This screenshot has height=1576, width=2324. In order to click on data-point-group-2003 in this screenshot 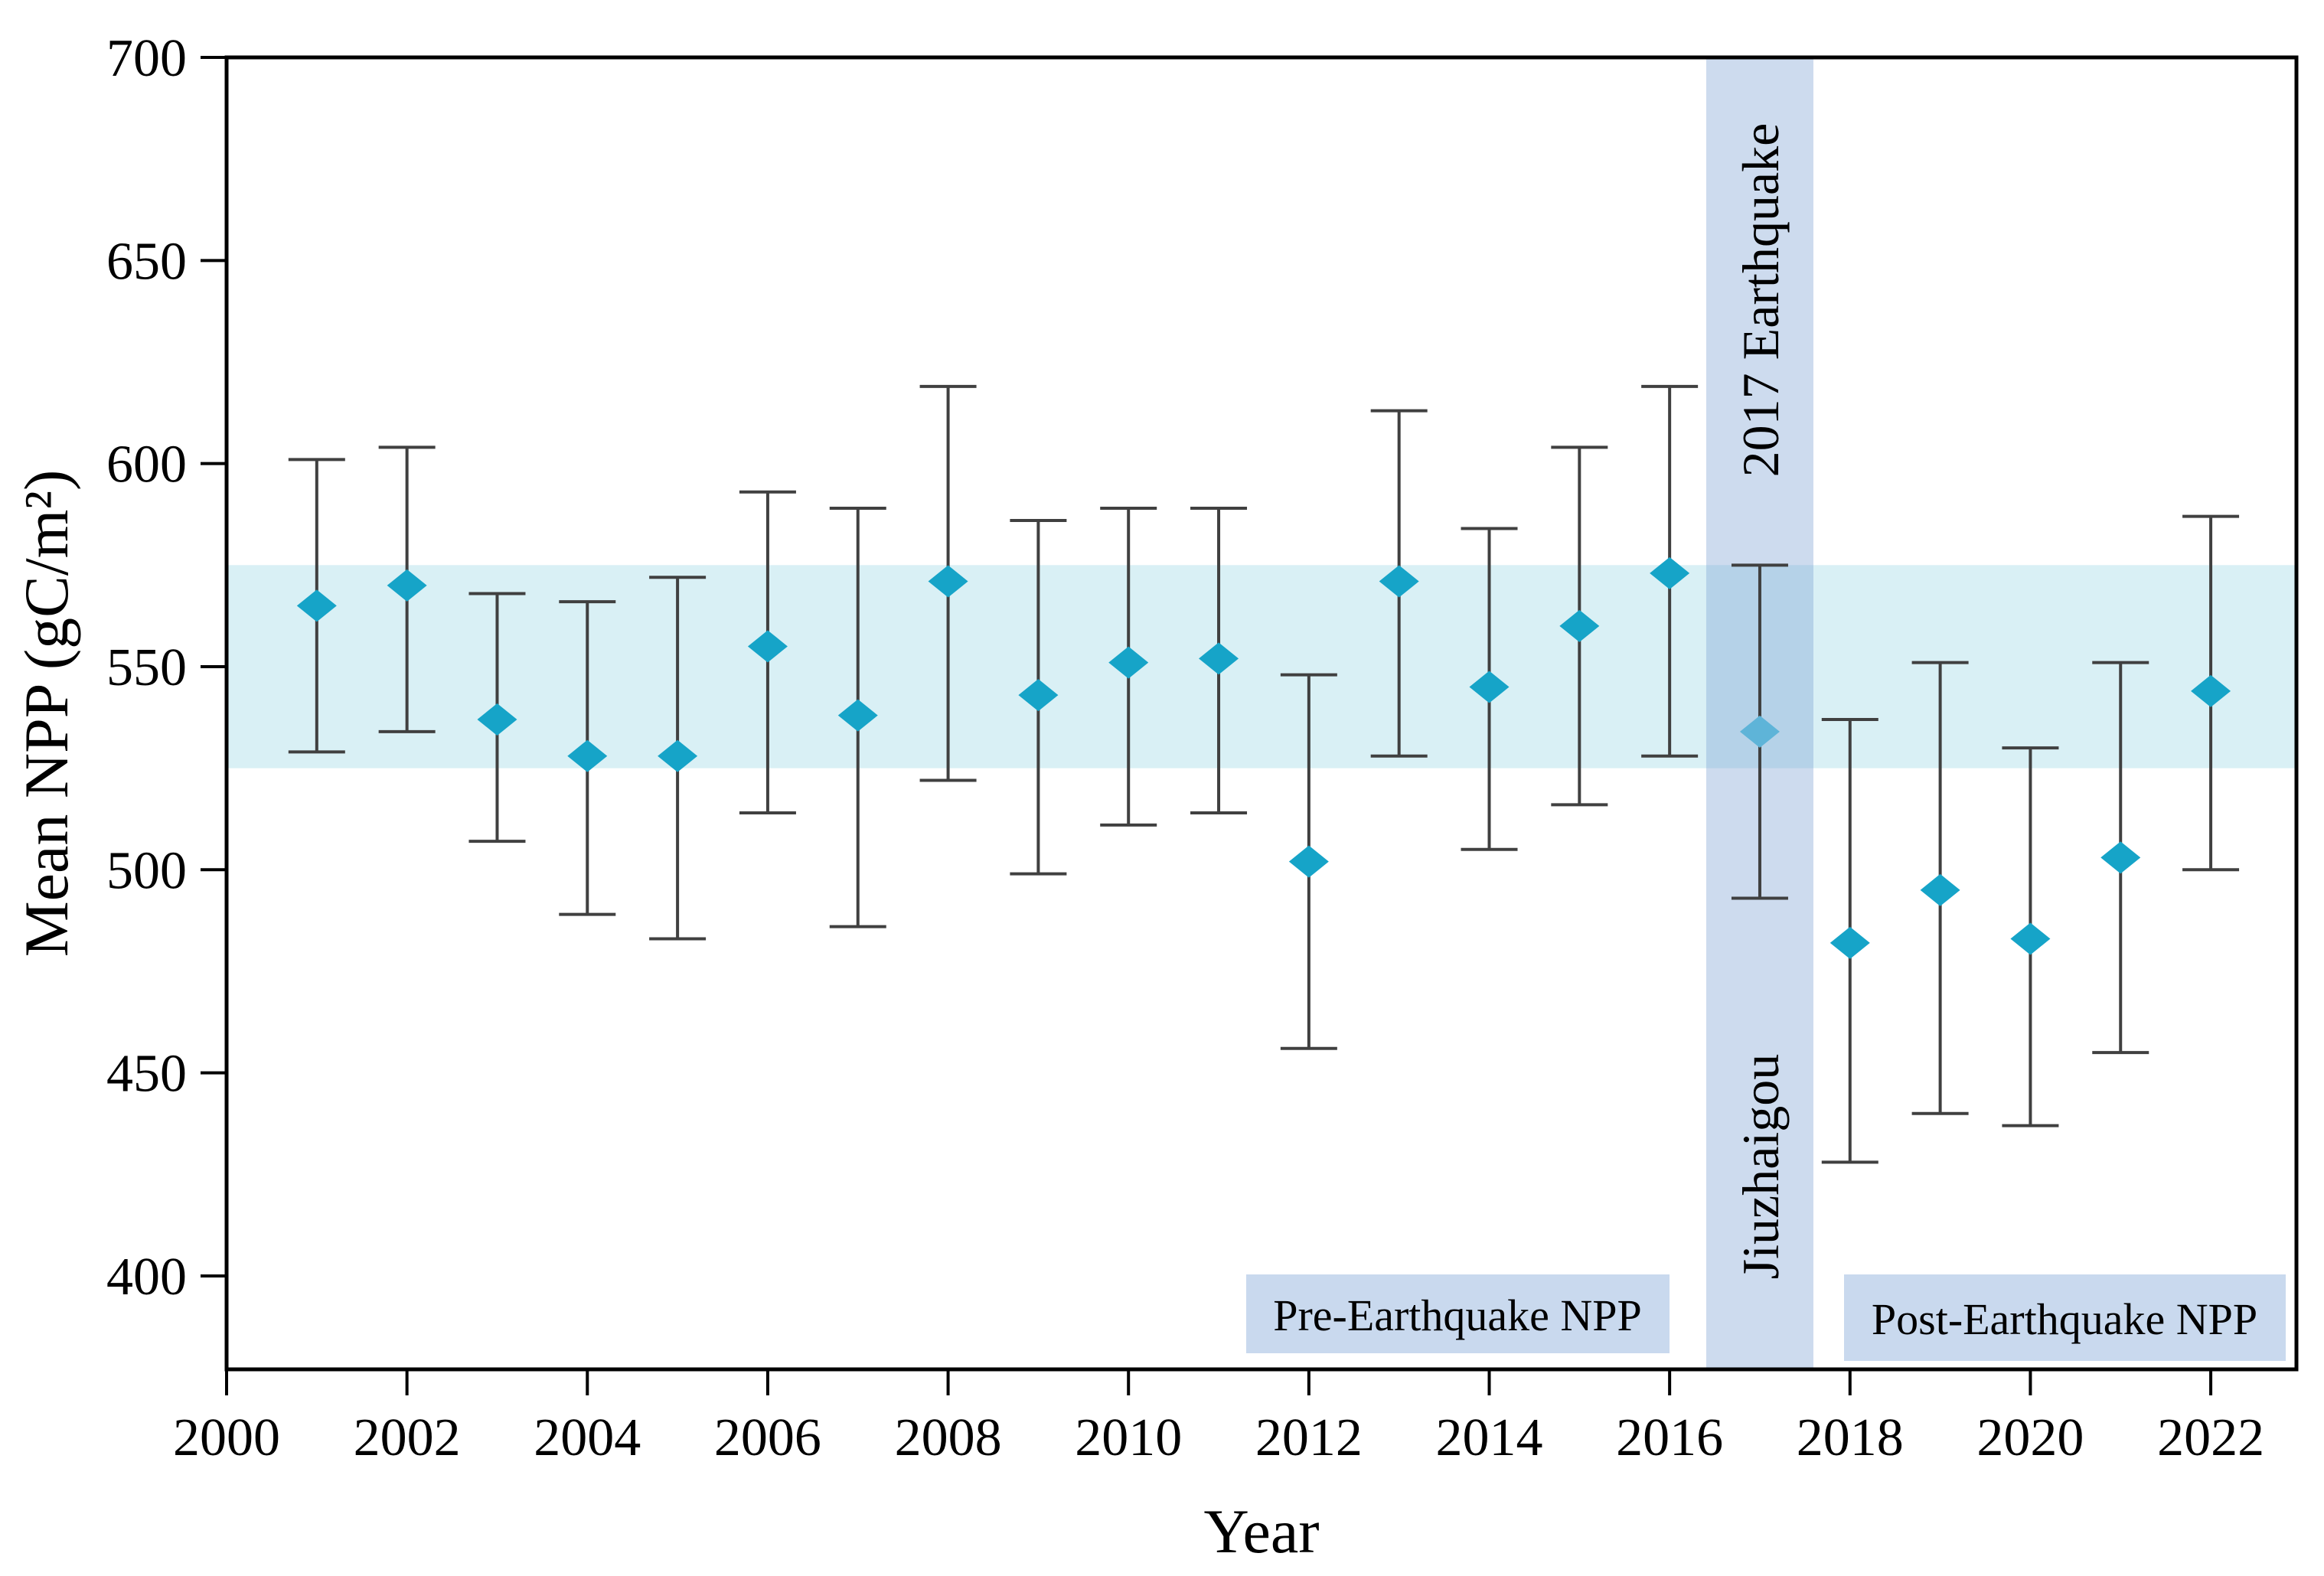, I will do `click(497, 717)`.